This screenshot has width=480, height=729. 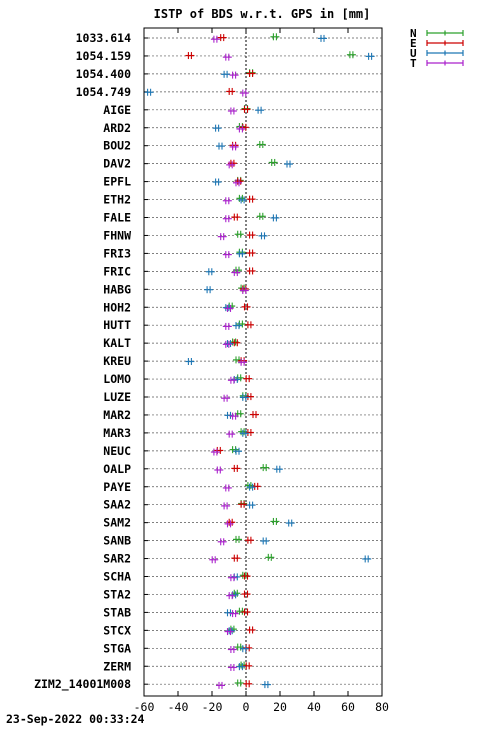 What do you see at coordinates (117, 648) in the screenshot?
I see `station-label: STGA` at bounding box center [117, 648].